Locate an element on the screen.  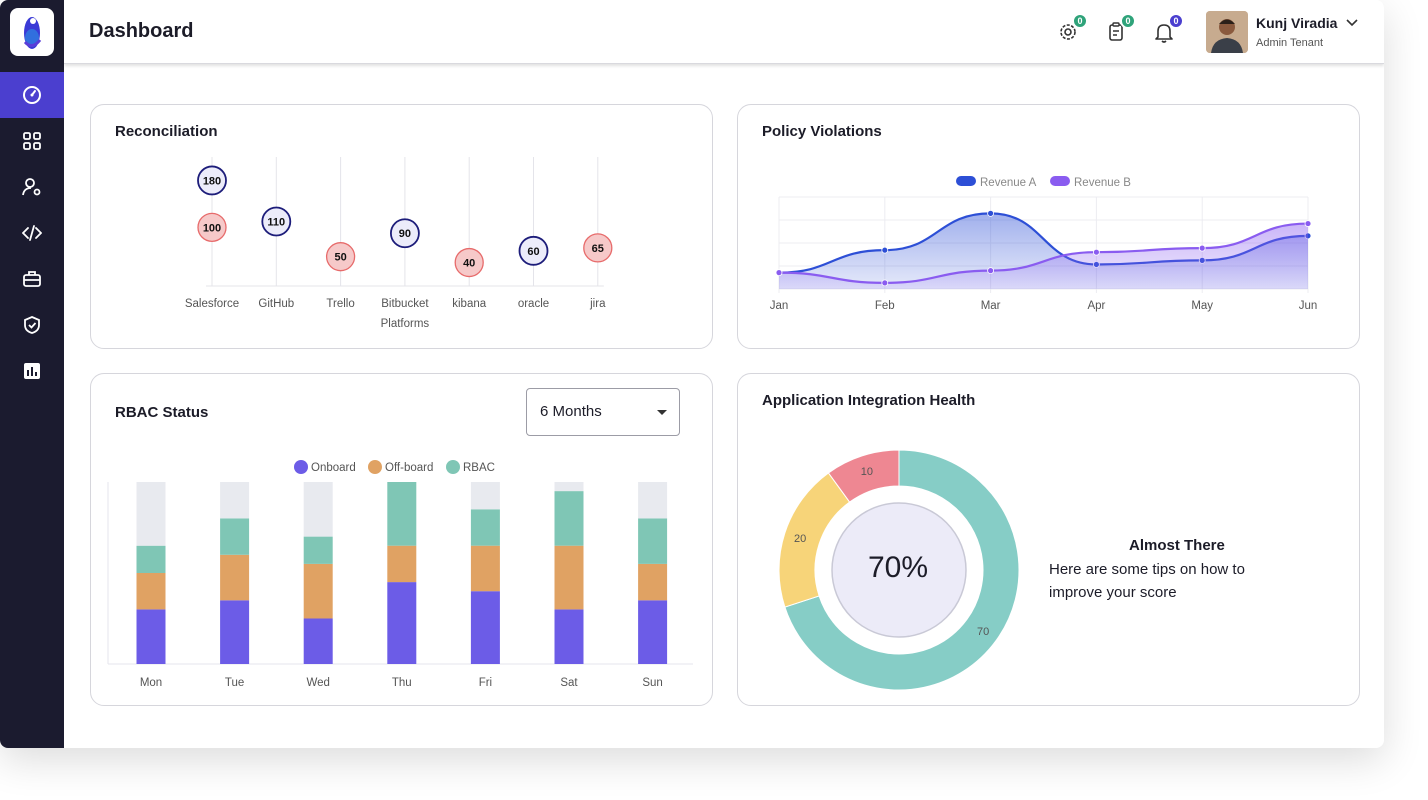
caret-down-icon is located at coordinates (662, 412).